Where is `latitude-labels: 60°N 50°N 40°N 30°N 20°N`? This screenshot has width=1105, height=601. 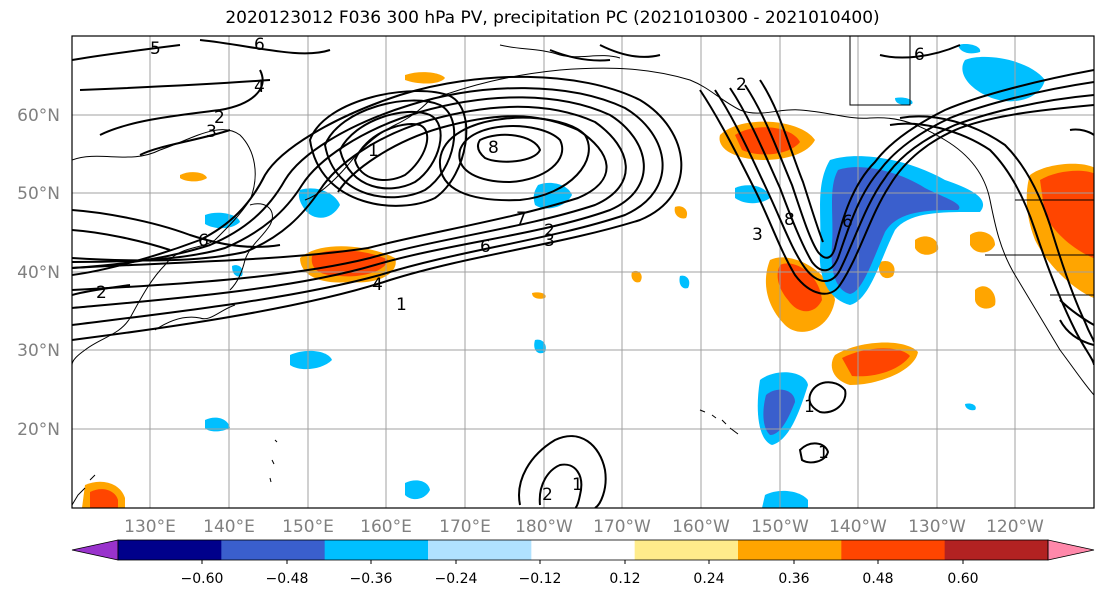
latitude-labels: 60°N 50°N 40°N 30°N 20°N is located at coordinates (38, 273).